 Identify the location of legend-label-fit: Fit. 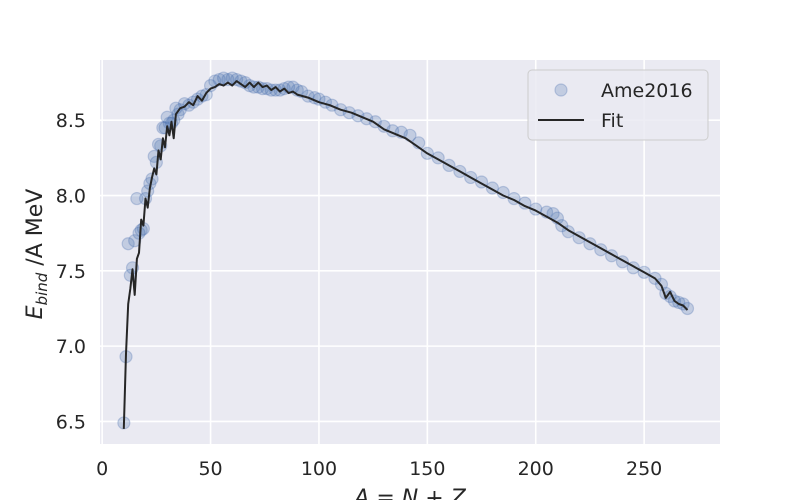
(612, 121).